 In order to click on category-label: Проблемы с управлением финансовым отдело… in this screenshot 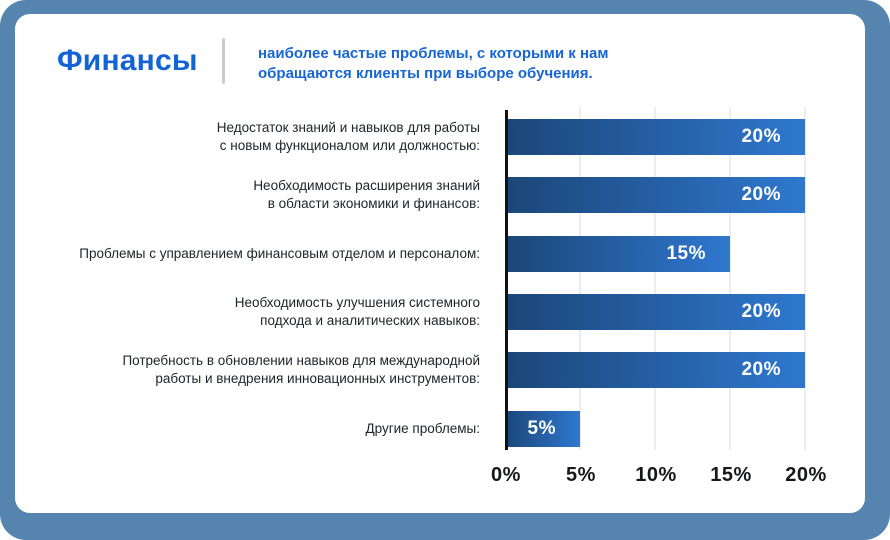, I will do `click(279, 253)`.